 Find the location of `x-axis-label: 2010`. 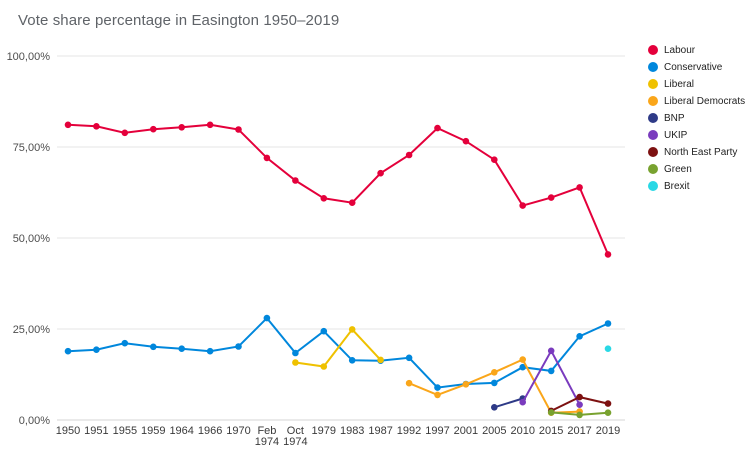

x-axis-label: 2010 is located at coordinates (522, 431).